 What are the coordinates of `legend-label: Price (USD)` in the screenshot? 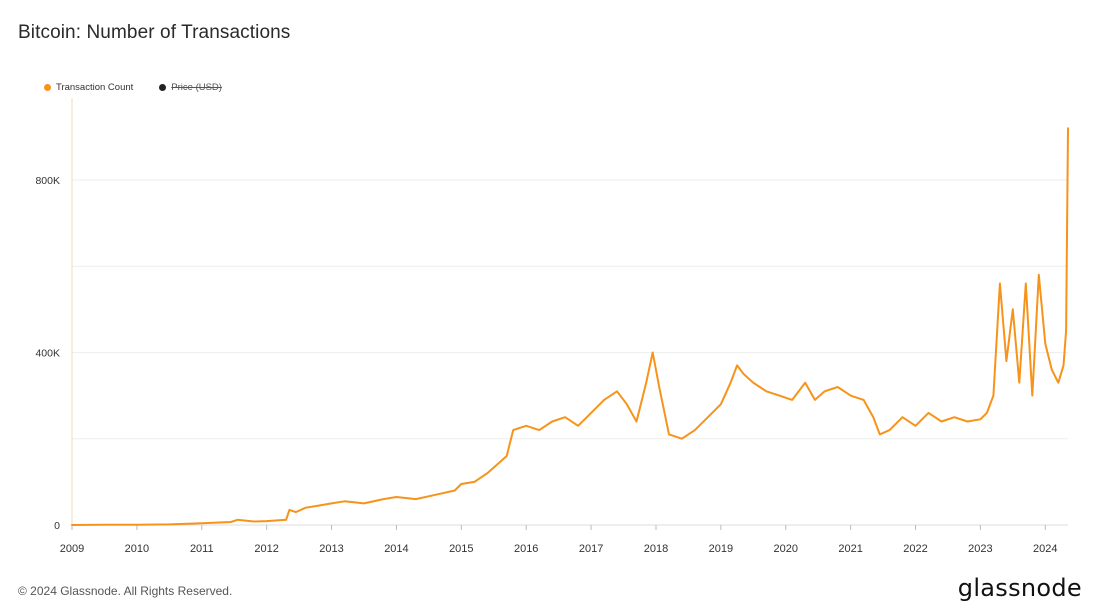 It's located at (196, 87).